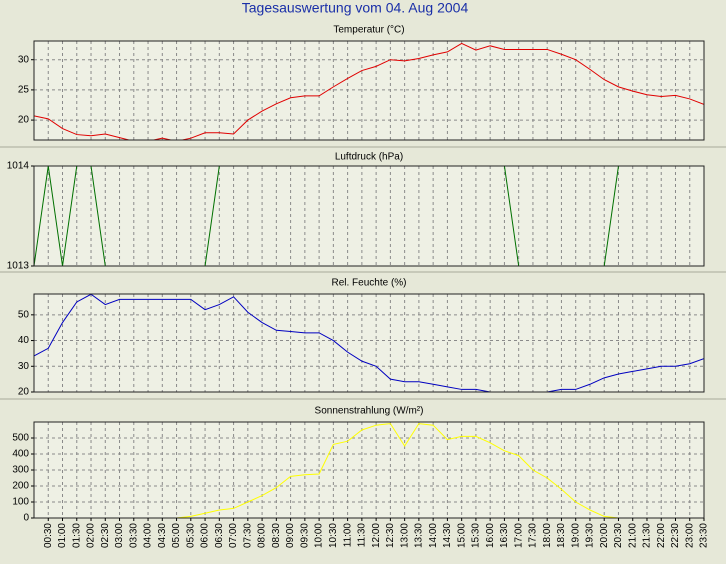  I want to click on y-tick-label: 40, so click(24, 340).